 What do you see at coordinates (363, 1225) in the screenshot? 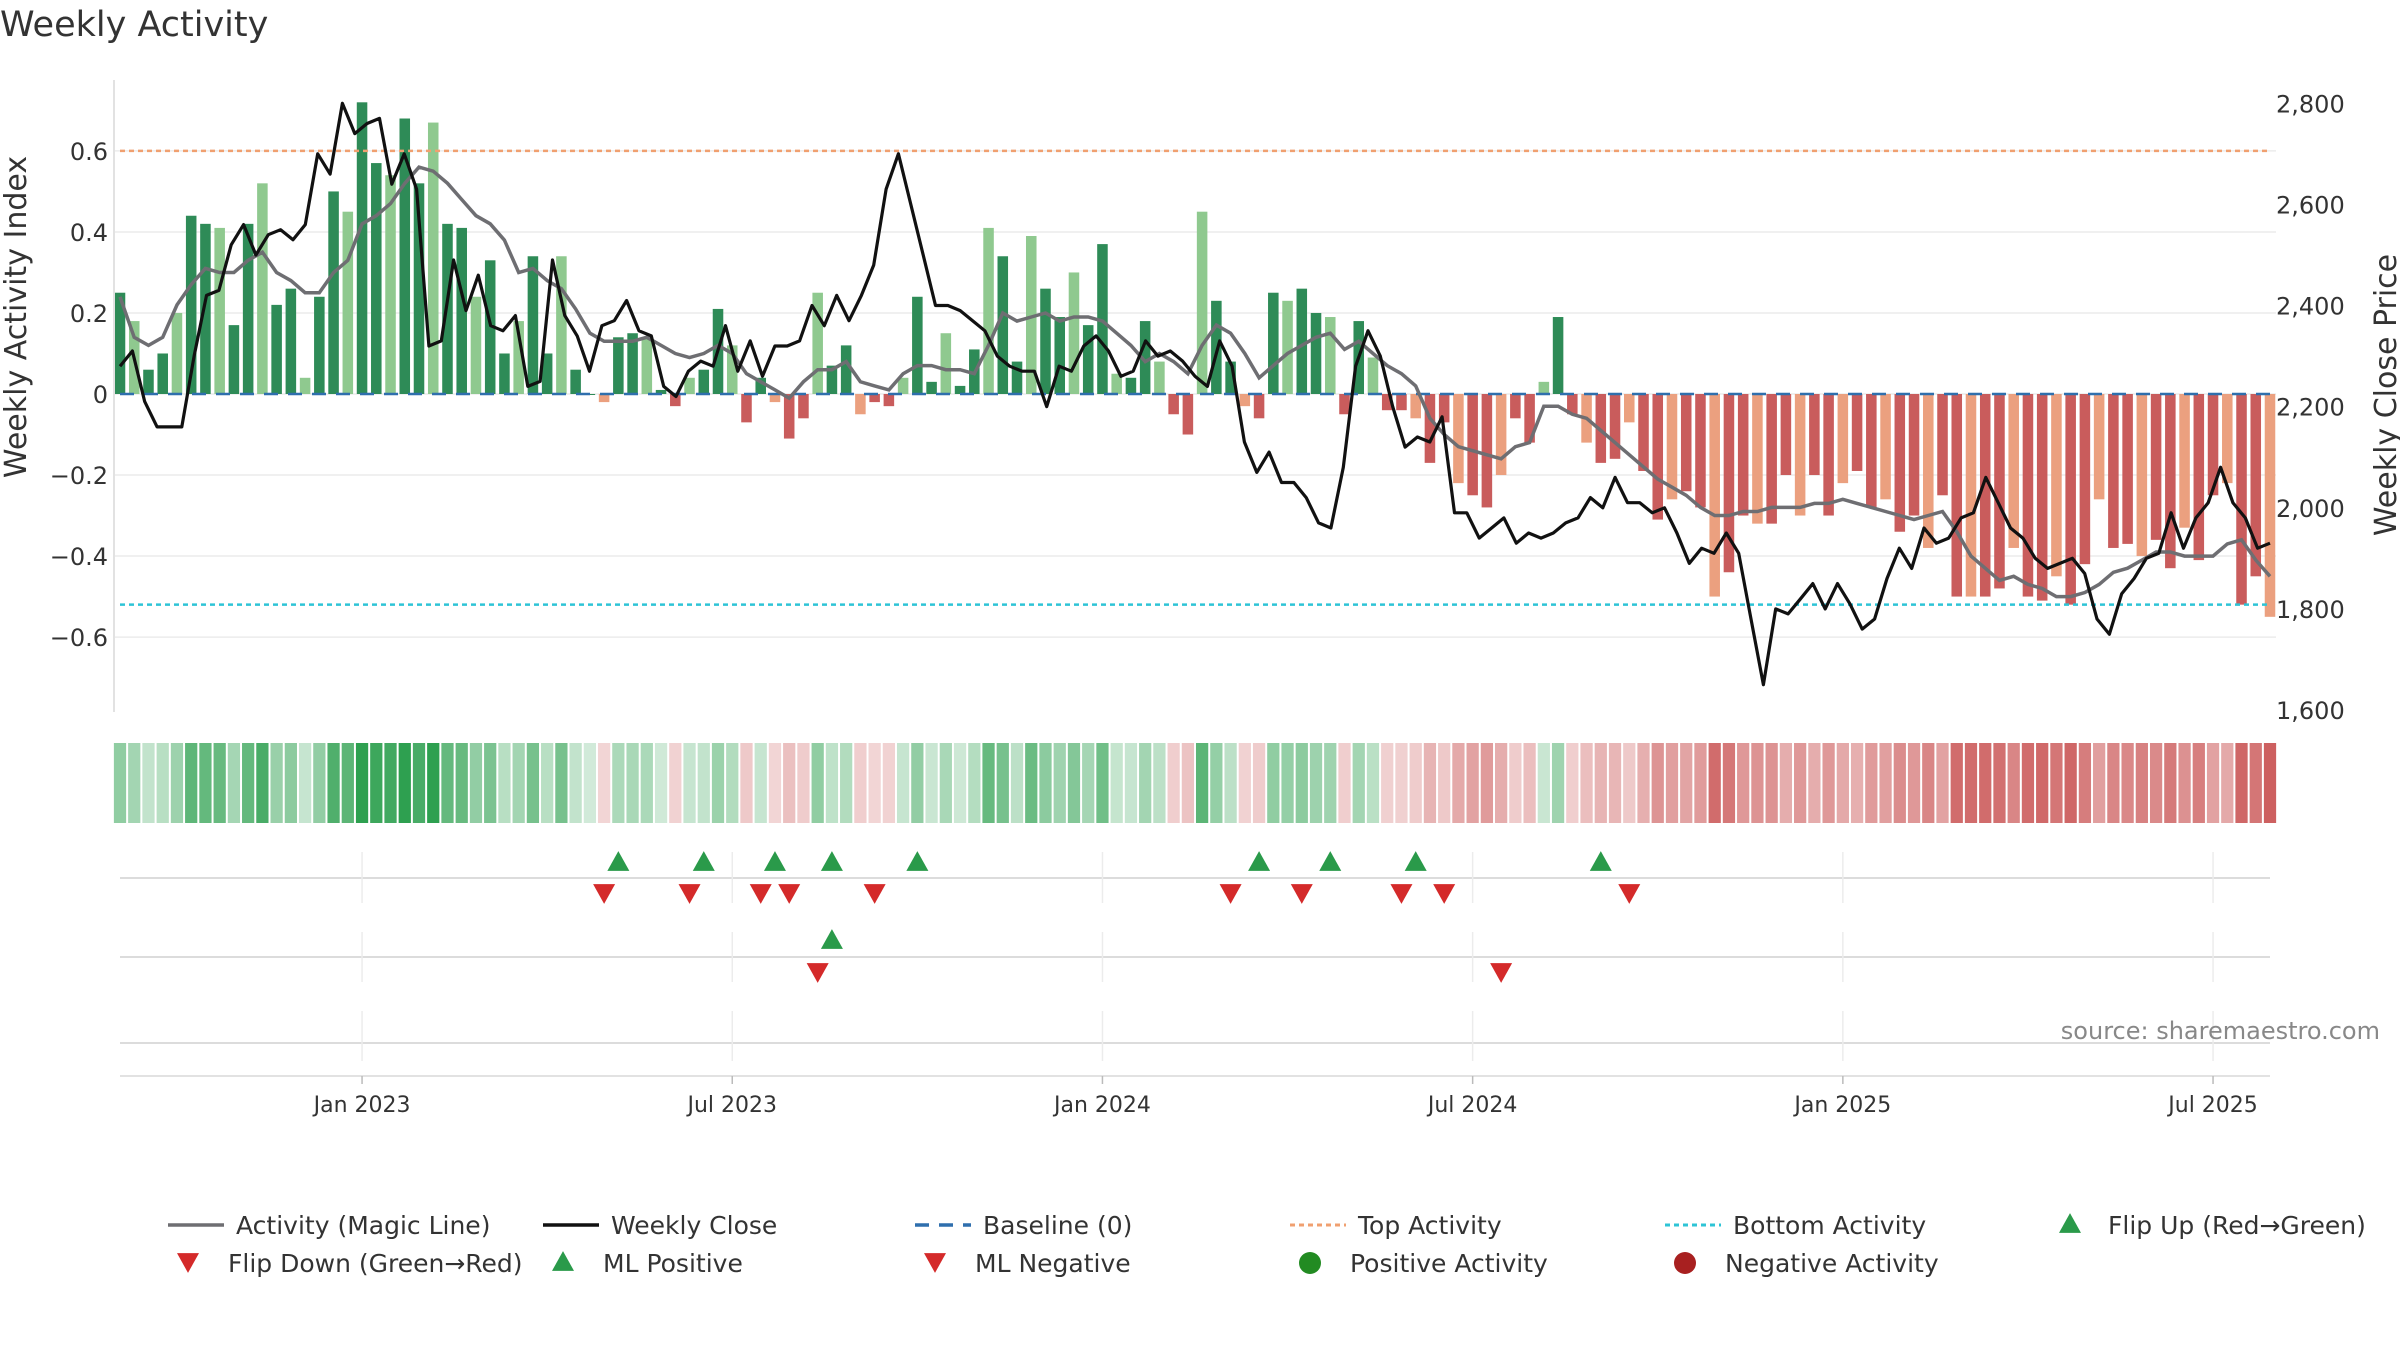
I see `legend-label: Activity (Magic Line)` at bounding box center [363, 1225].